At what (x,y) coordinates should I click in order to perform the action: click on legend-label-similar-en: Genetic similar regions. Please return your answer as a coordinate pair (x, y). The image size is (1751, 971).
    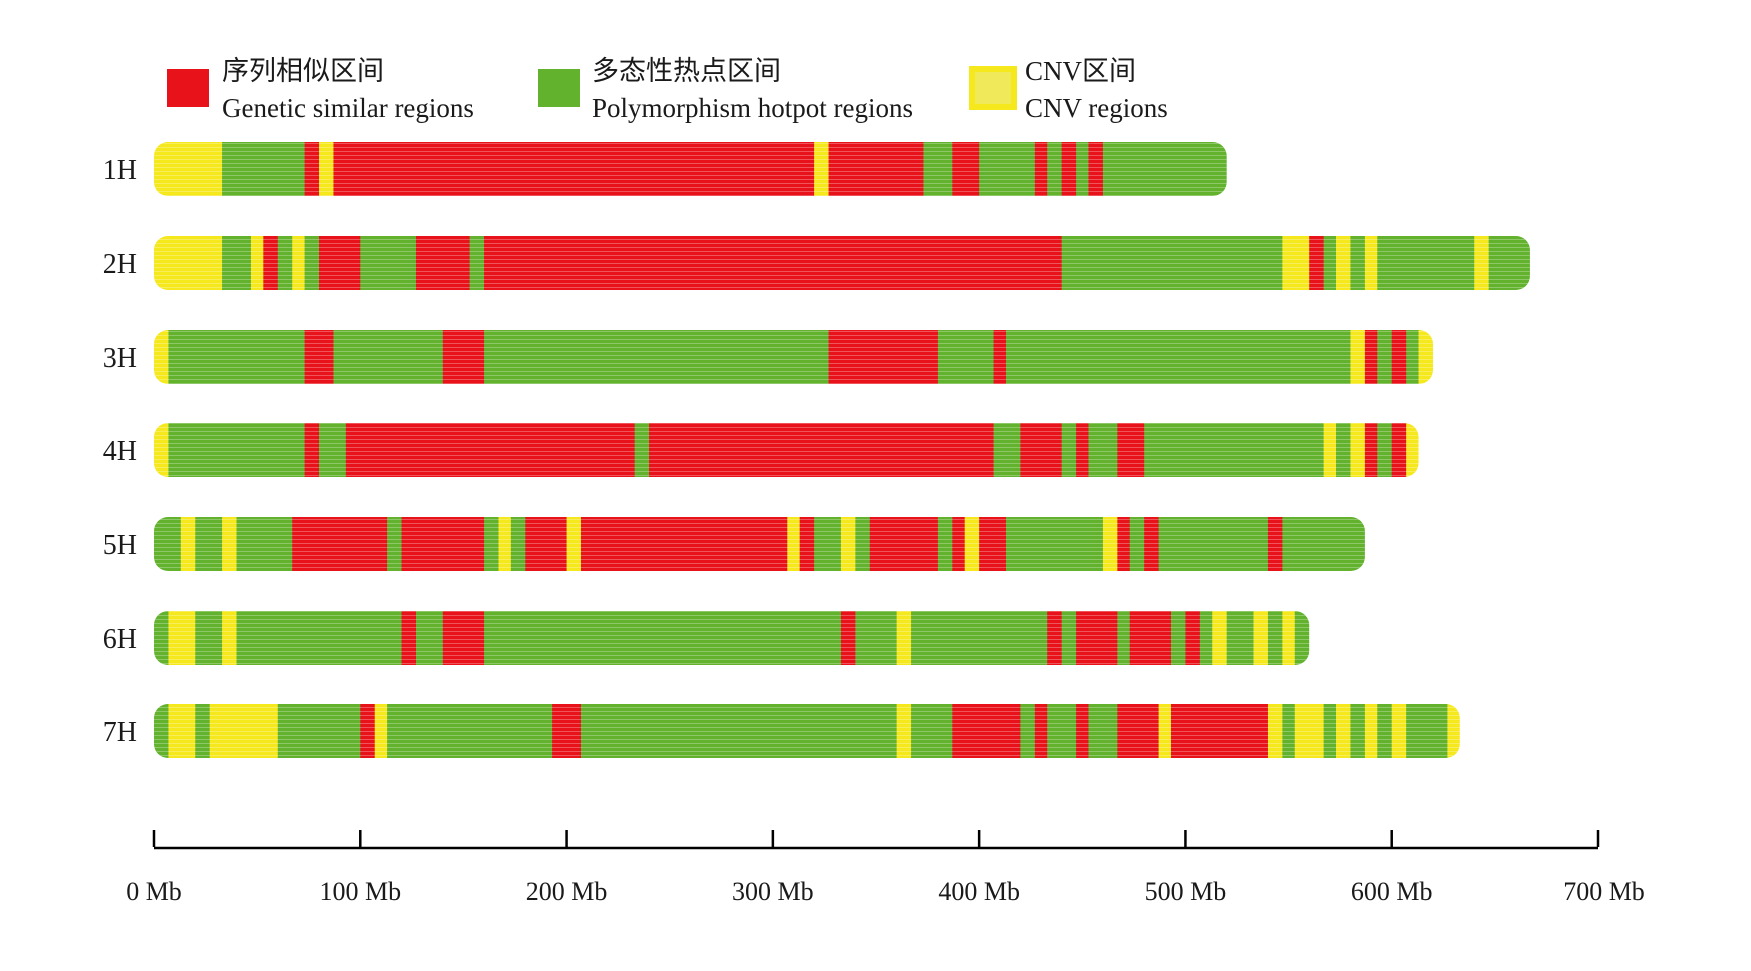
    Looking at the image, I should click on (348, 108).